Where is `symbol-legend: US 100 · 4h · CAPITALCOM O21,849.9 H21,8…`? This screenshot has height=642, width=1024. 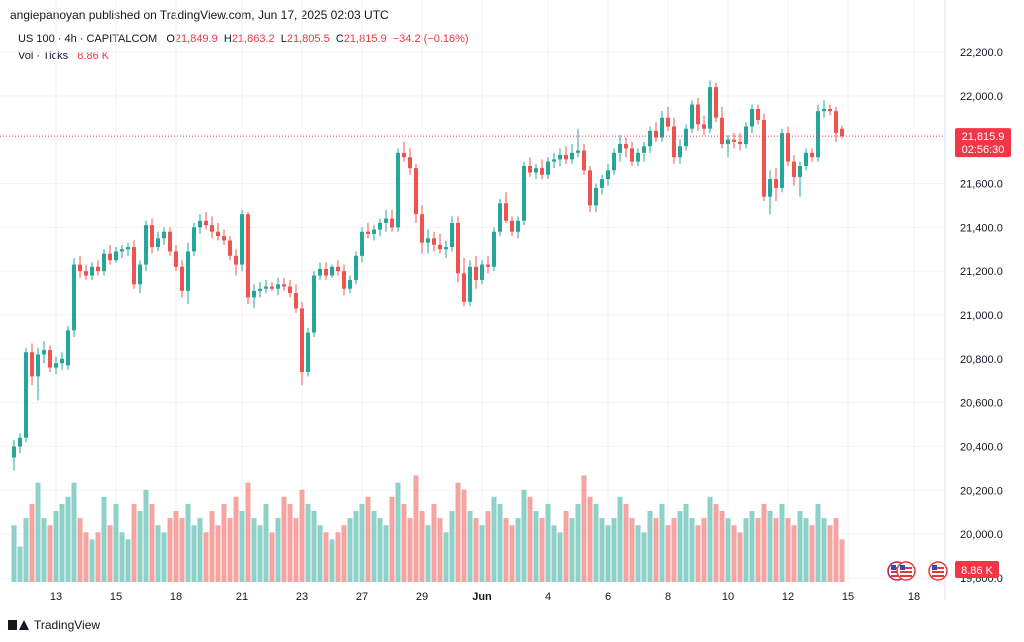 symbol-legend: US 100 · 4h · CAPITALCOM O21,849.9 H21,8… is located at coordinates (243, 39).